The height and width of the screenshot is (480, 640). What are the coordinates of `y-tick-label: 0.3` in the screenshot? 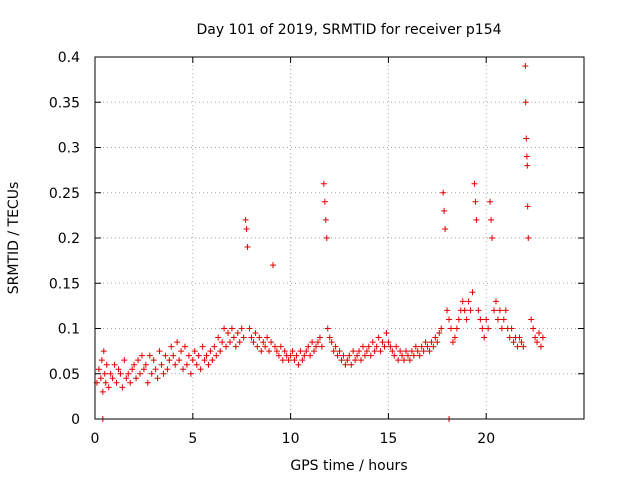 It's located at (69, 149).